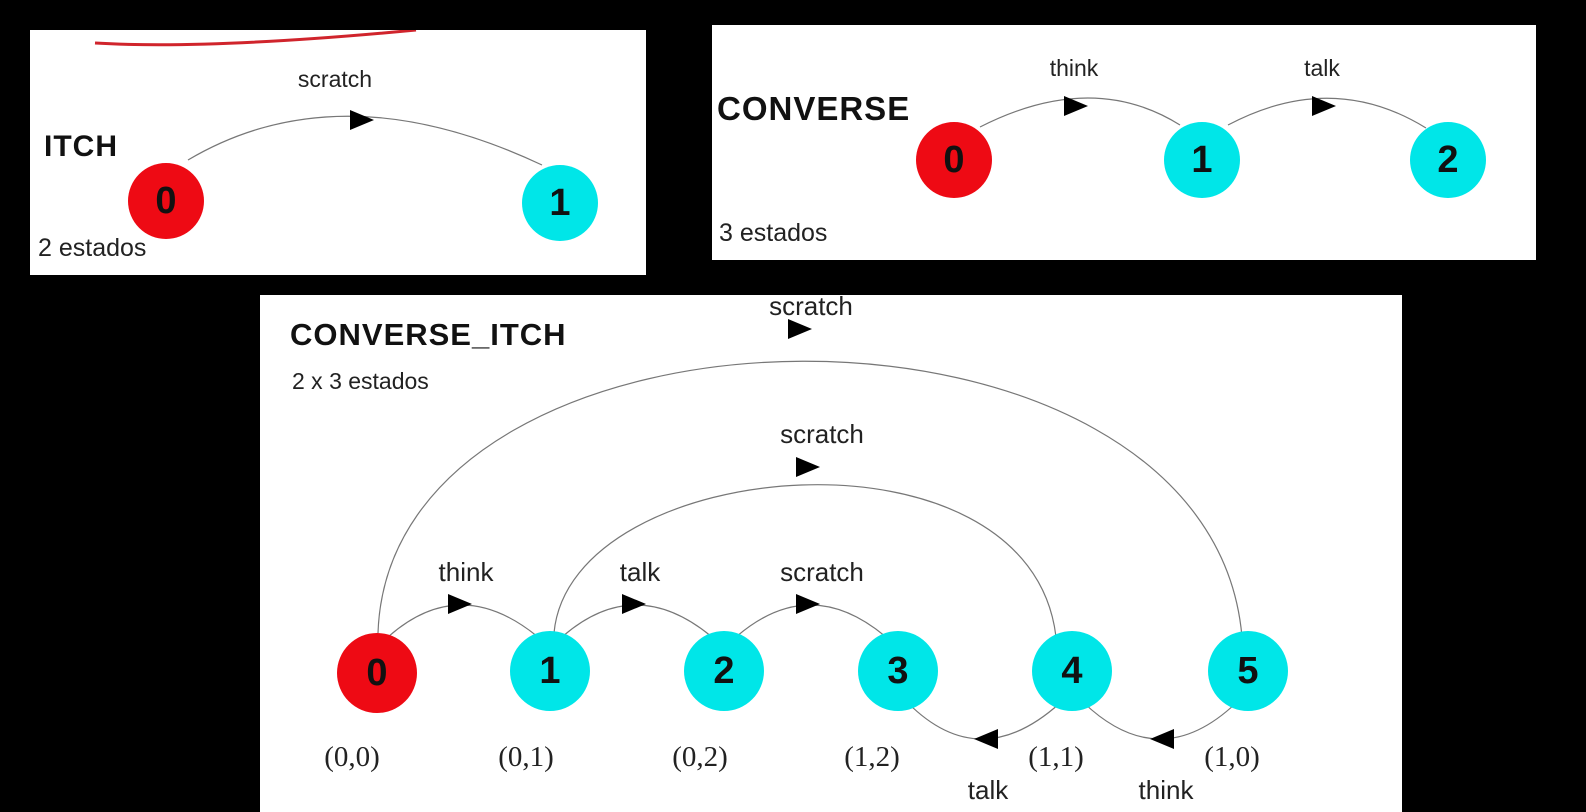 This screenshot has width=1586, height=812. Describe the element at coordinates (550, 671) in the screenshot. I see `ci-state-1: 1` at that location.